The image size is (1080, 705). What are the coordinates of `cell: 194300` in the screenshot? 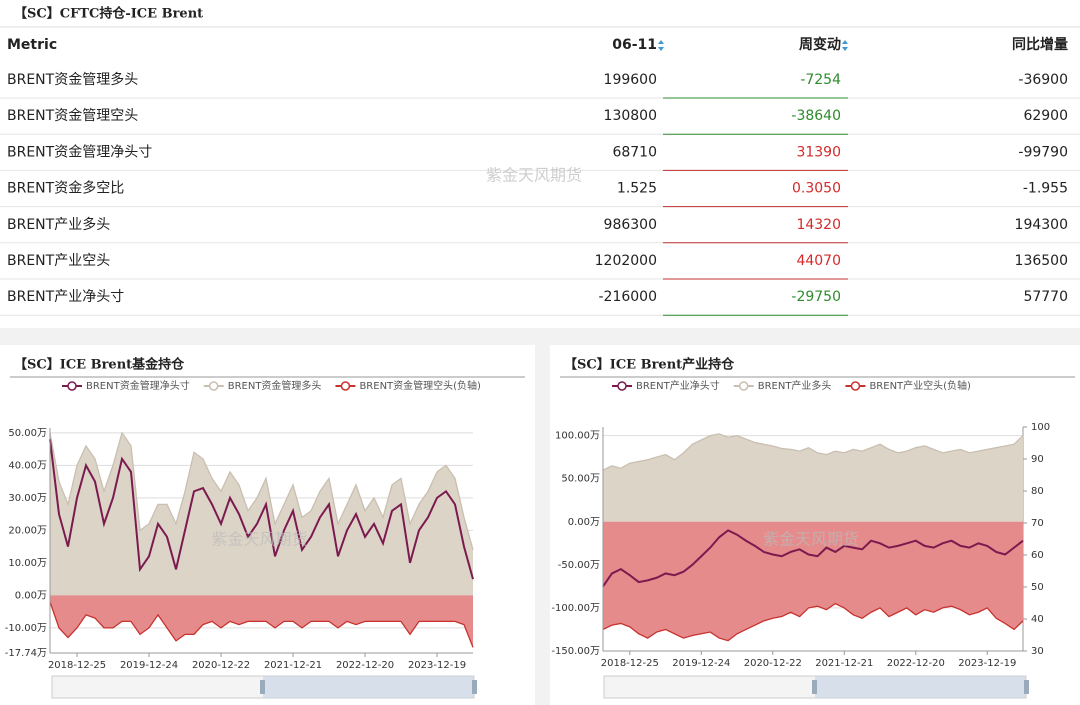 It's located at (1041, 225).